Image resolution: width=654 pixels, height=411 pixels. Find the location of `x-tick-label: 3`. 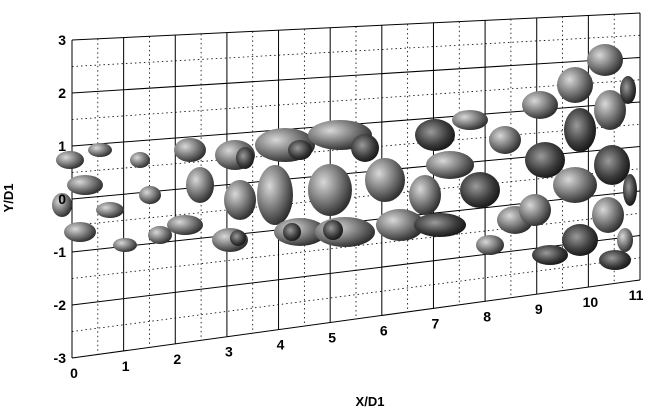

x-tick-label: 3 is located at coordinates (229, 352).